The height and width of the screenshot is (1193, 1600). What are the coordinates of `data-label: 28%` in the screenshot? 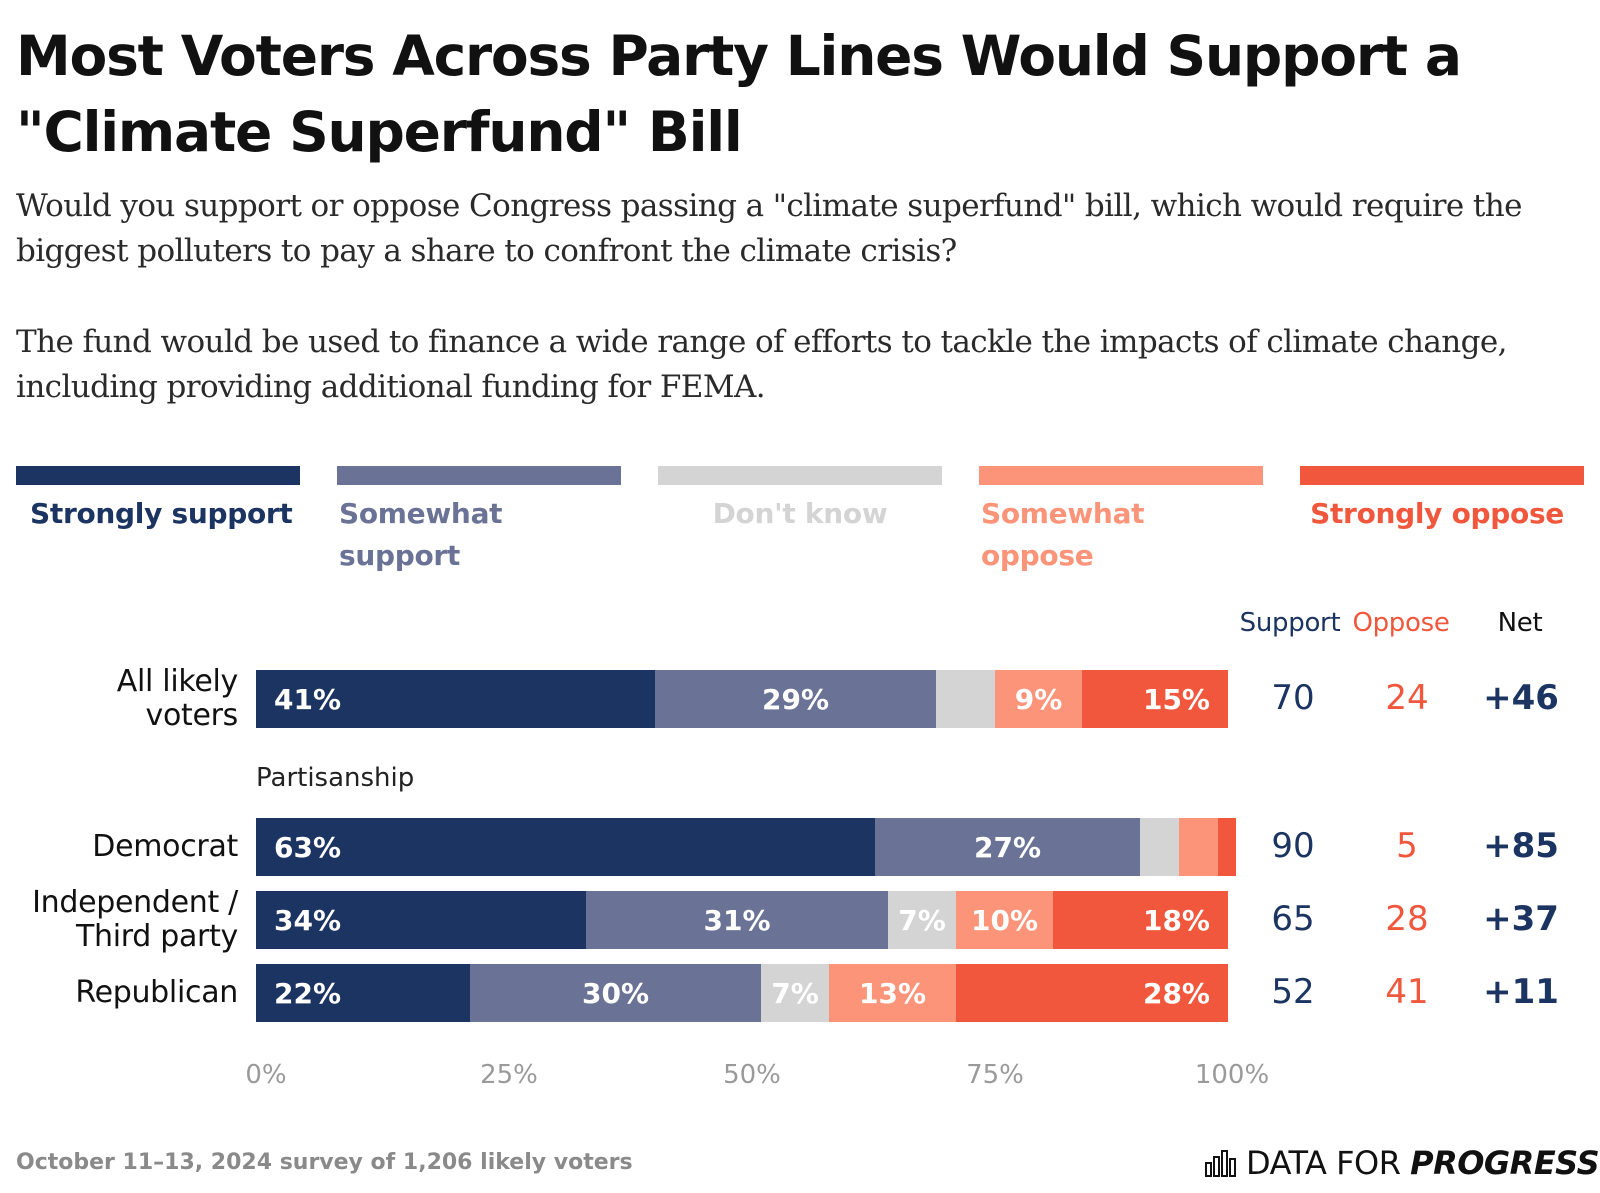 It's located at (1176, 993).